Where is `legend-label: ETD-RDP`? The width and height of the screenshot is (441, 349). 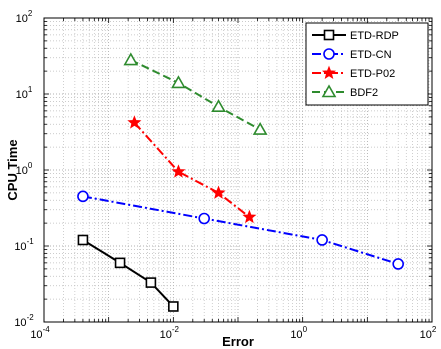
legend-label: ETD-RDP is located at coordinates (374, 36).